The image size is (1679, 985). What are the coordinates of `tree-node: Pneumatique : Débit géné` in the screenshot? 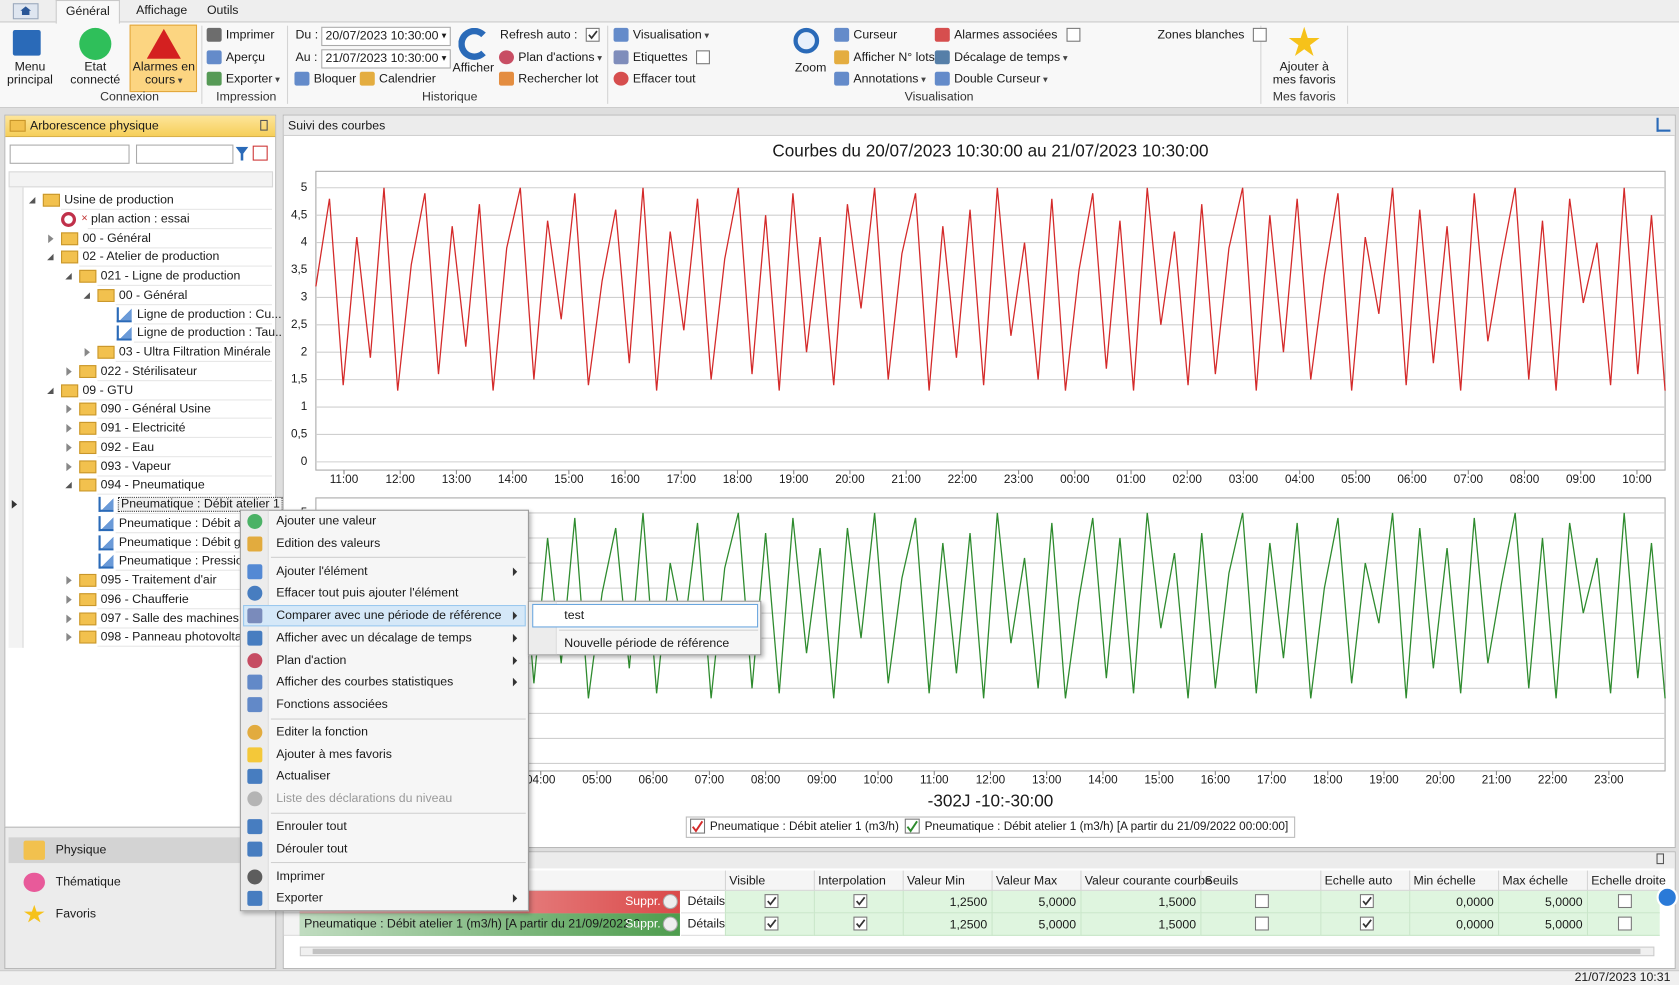 It's located at (190, 542).